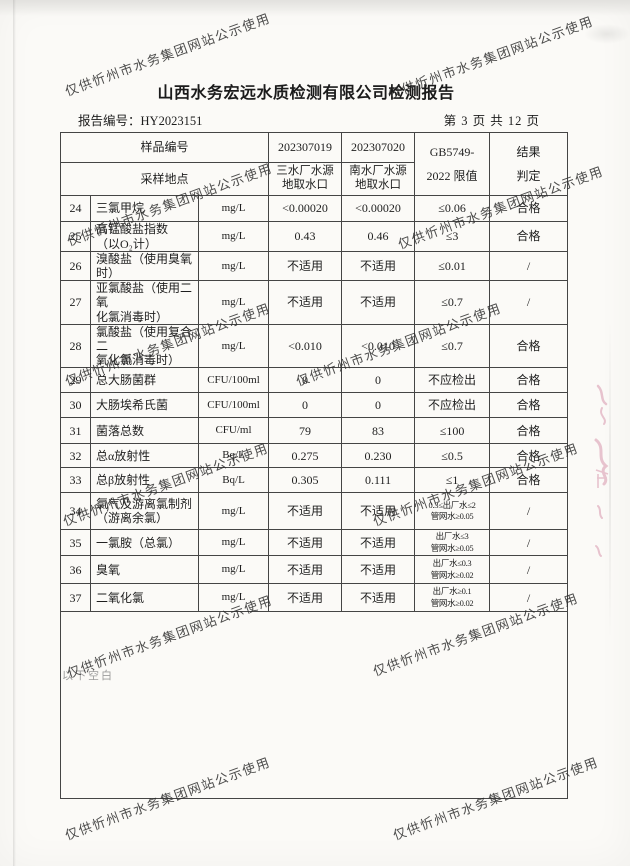 The width and height of the screenshot is (630, 866). Describe the element at coordinates (378, 480) in the screenshot. I see `value-sample2: 0.111` at that location.